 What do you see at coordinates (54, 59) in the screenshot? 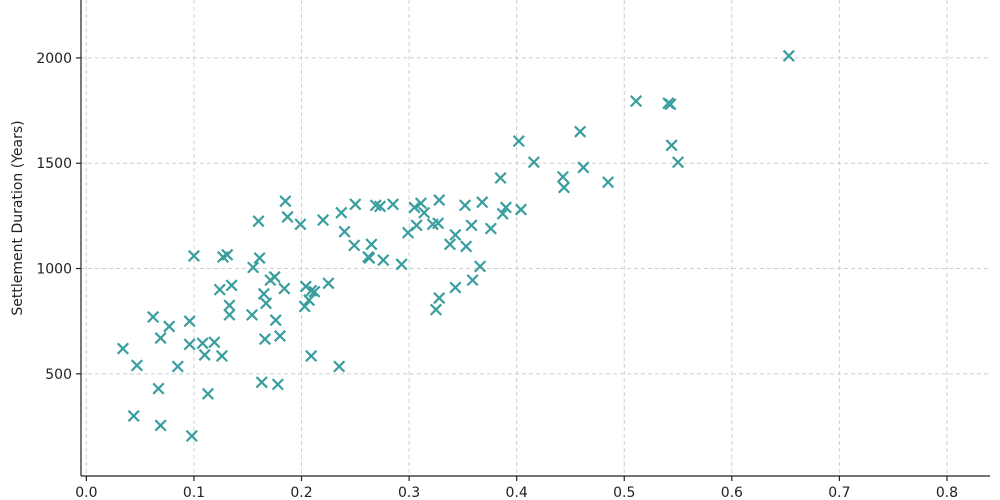
I see `y-tick-label: 2000` at bounding box center [54, 59].